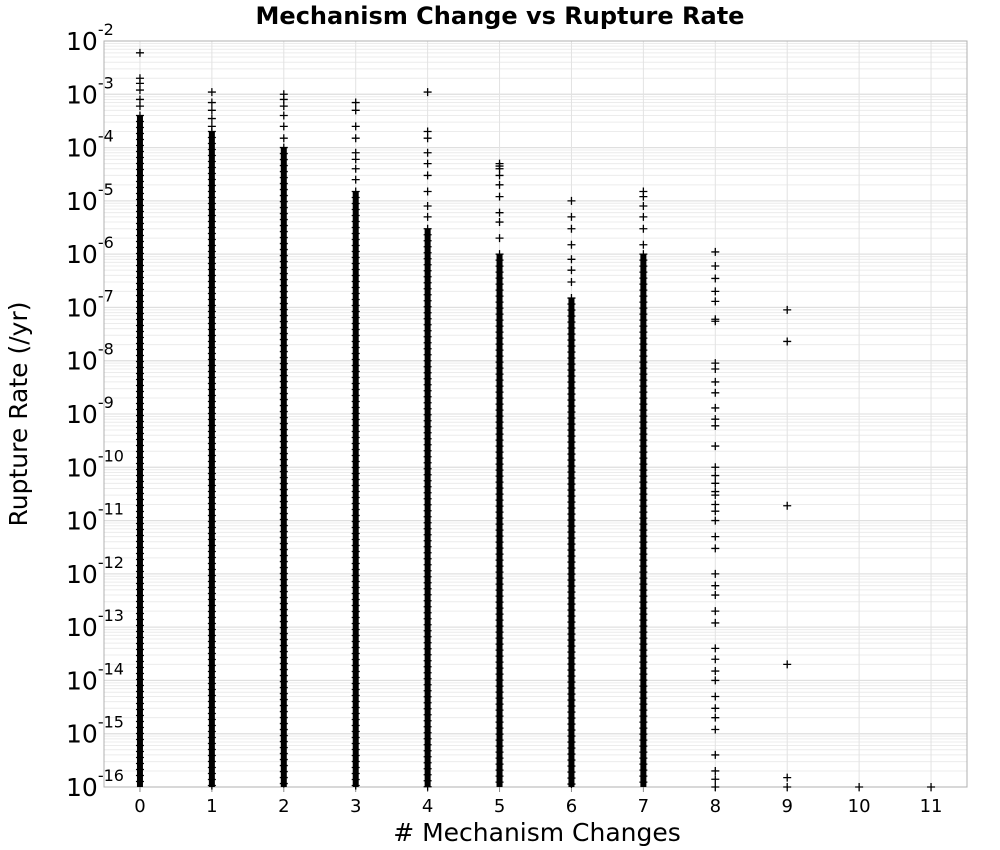  I want to click on x-tick-label: 3, so click(355, 806).